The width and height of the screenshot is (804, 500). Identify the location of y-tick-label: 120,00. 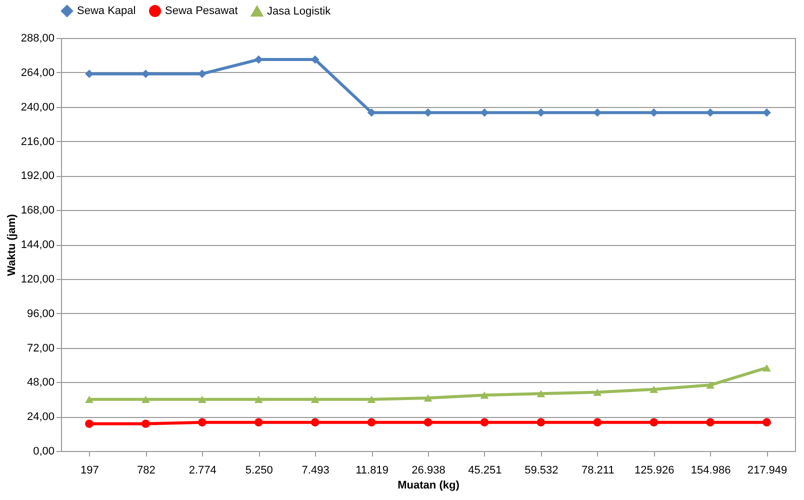
(37, 279).